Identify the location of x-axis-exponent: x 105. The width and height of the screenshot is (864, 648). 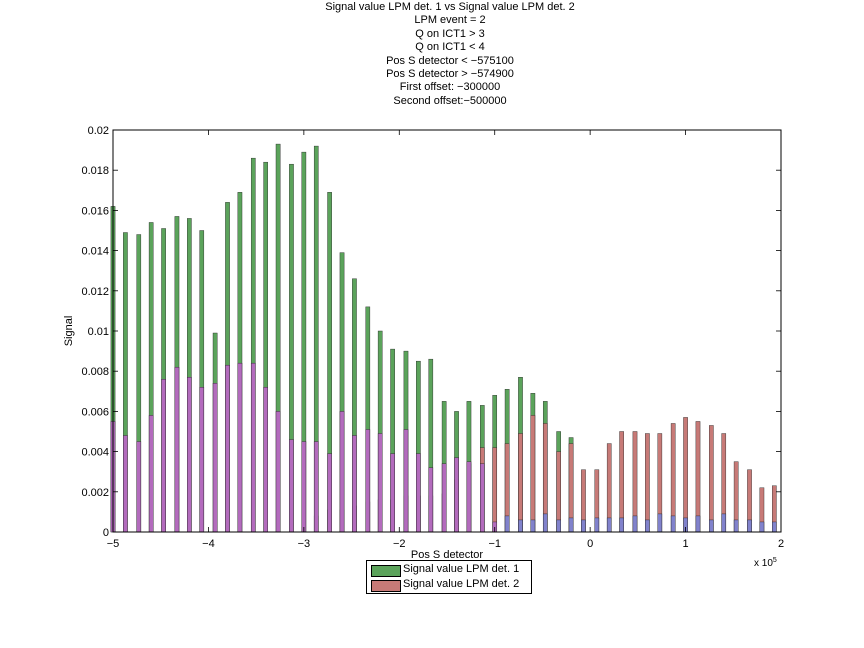
(765, 563).